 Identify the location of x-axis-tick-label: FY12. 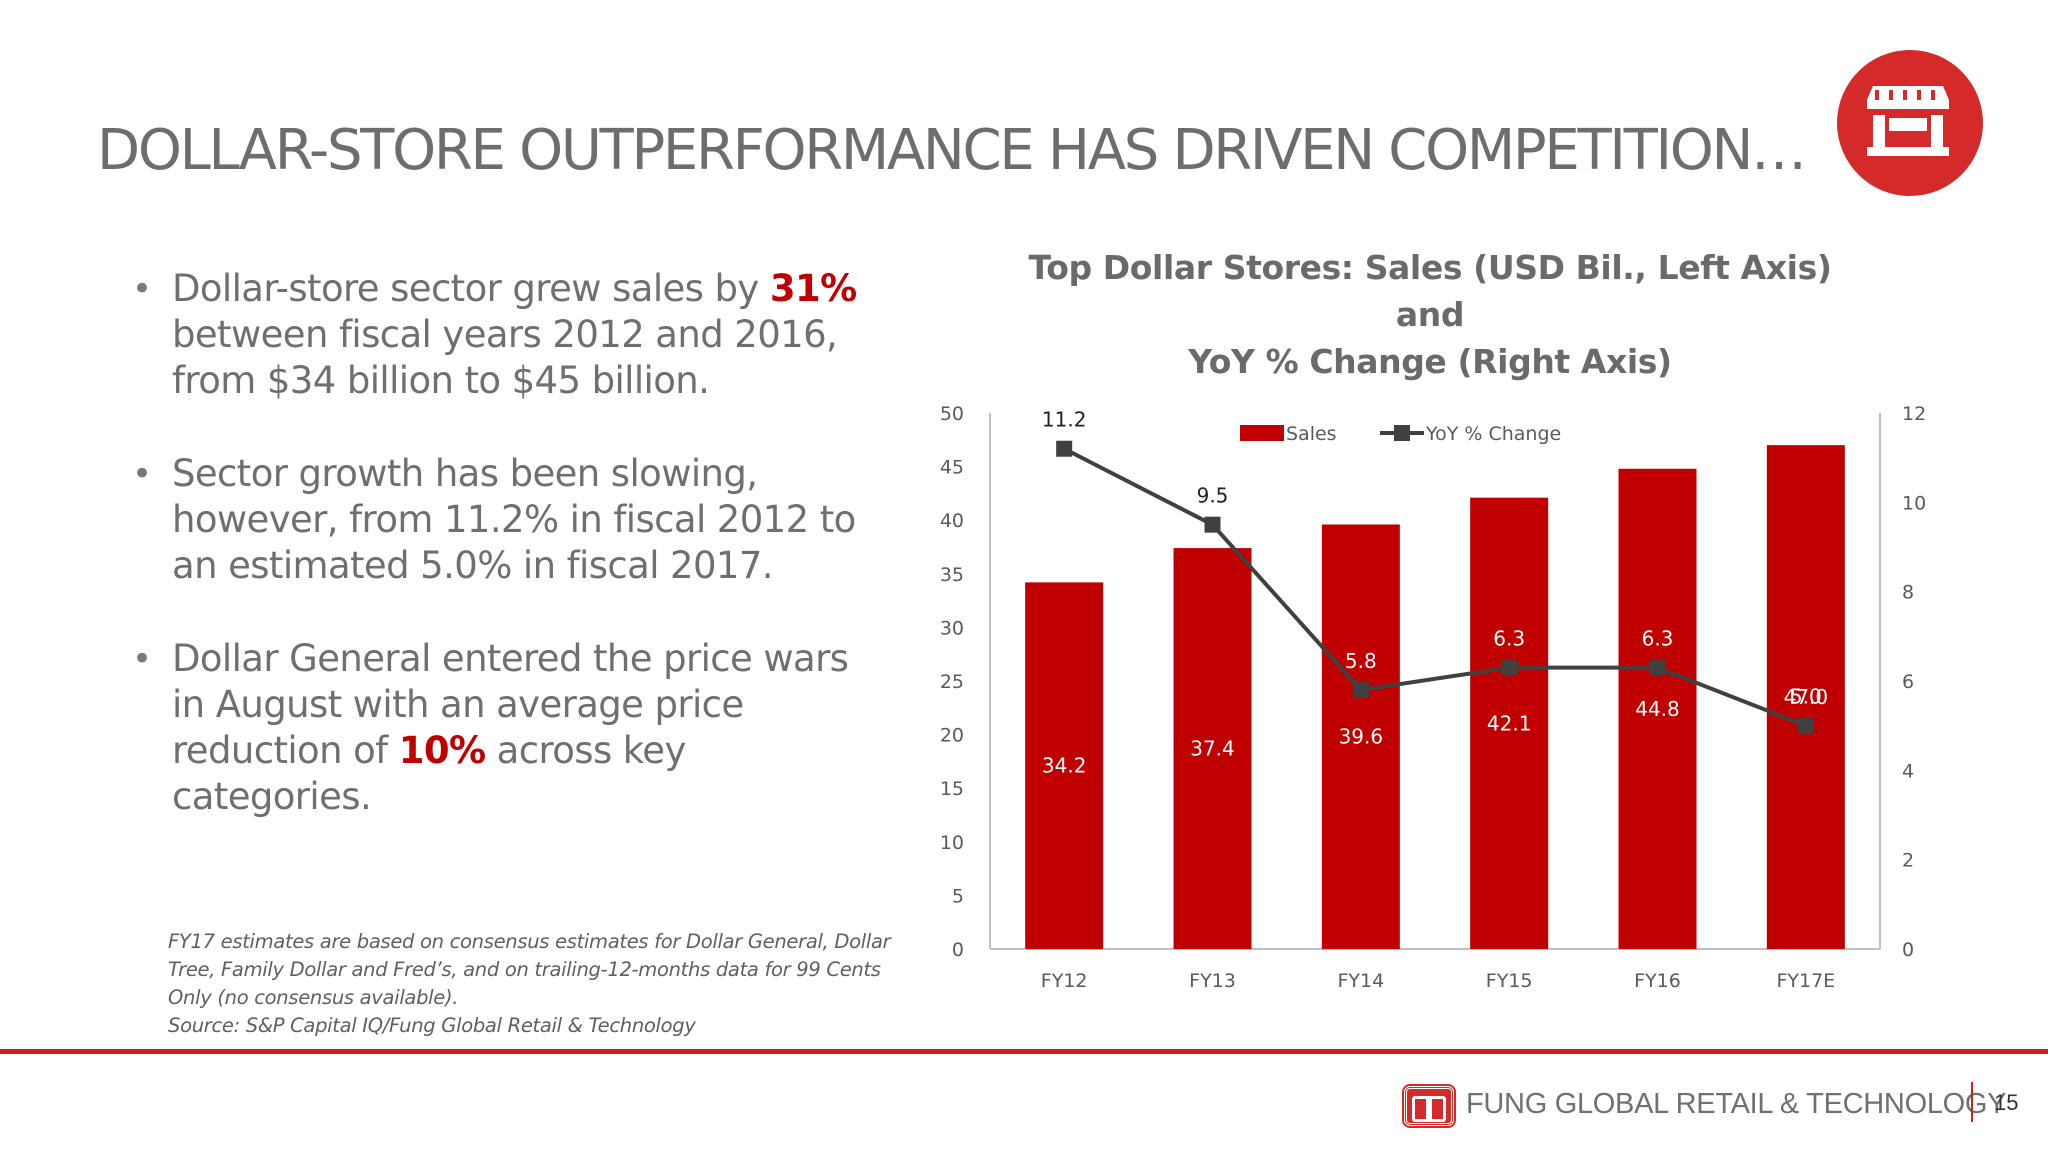
(1064, 981).